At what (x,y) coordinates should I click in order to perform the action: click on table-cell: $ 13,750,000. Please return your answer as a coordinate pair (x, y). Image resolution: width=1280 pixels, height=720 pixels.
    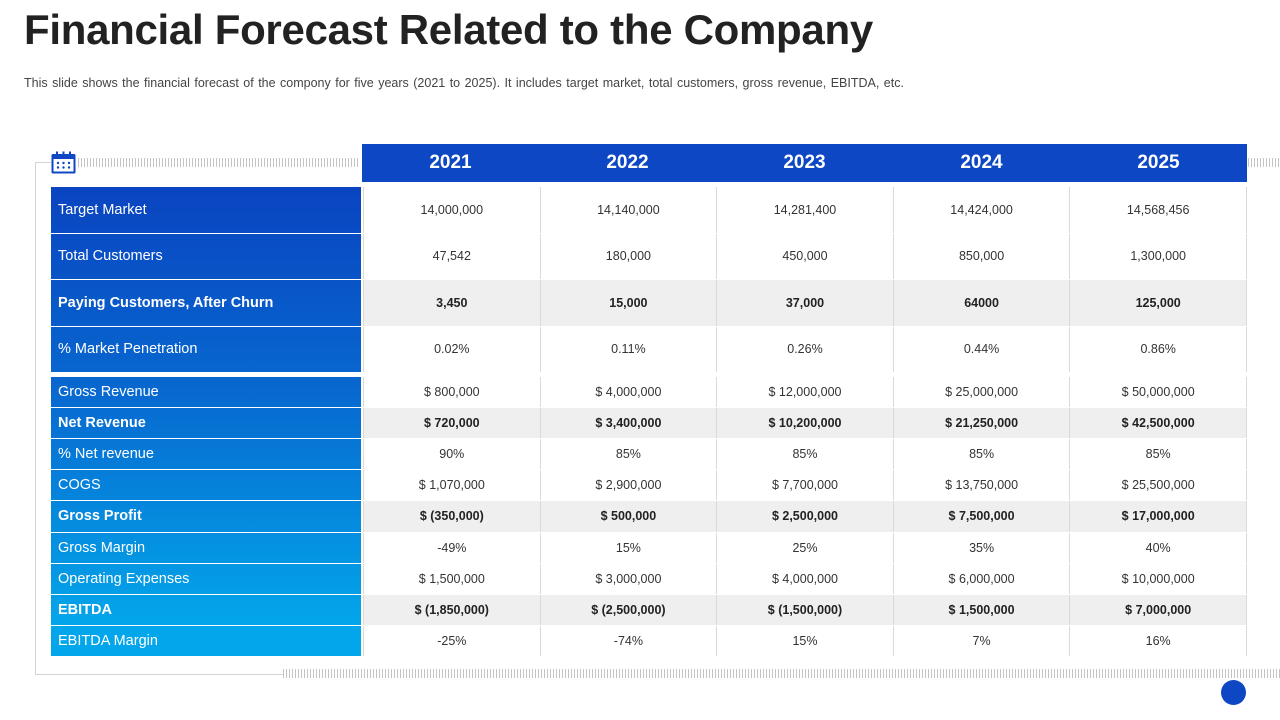
    Looking at the image, I should click on (981, 485).